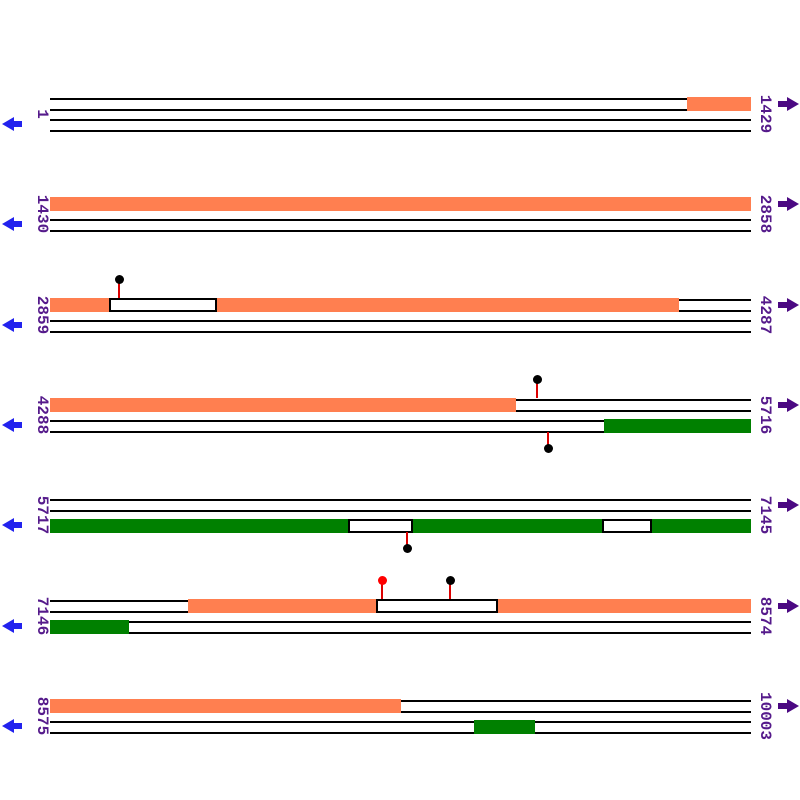  I want to click on coordinate-text: 7145, so click(765, 515).